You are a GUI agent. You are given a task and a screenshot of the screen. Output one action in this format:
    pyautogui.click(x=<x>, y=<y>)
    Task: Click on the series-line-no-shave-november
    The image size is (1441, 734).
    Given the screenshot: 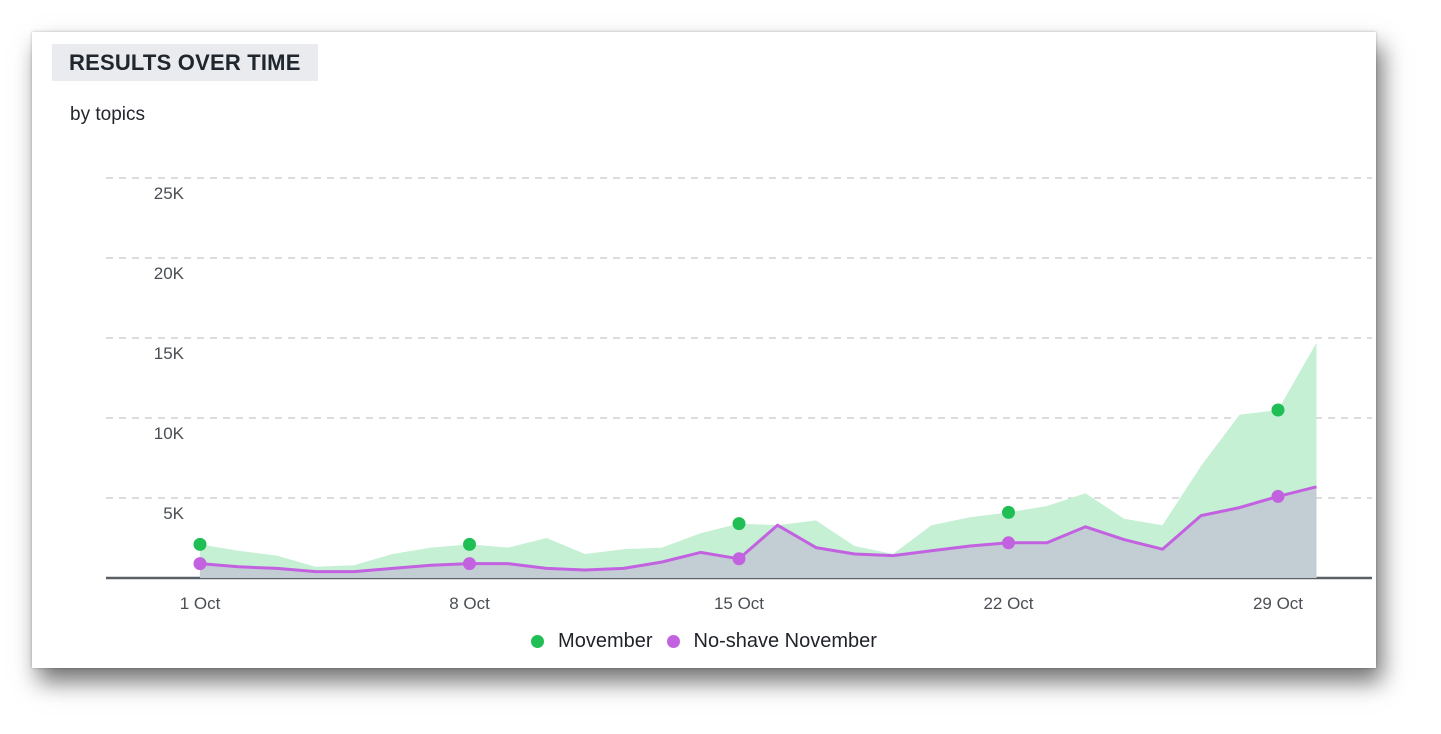 What is the action you would take?
    pyautogui.click(x=758, y=529)
    